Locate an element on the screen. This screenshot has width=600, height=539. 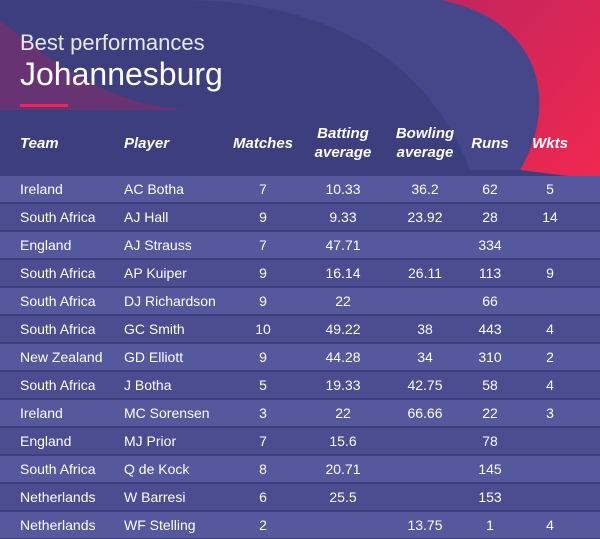
column-header: Matches is located at coordinates (263, 143).